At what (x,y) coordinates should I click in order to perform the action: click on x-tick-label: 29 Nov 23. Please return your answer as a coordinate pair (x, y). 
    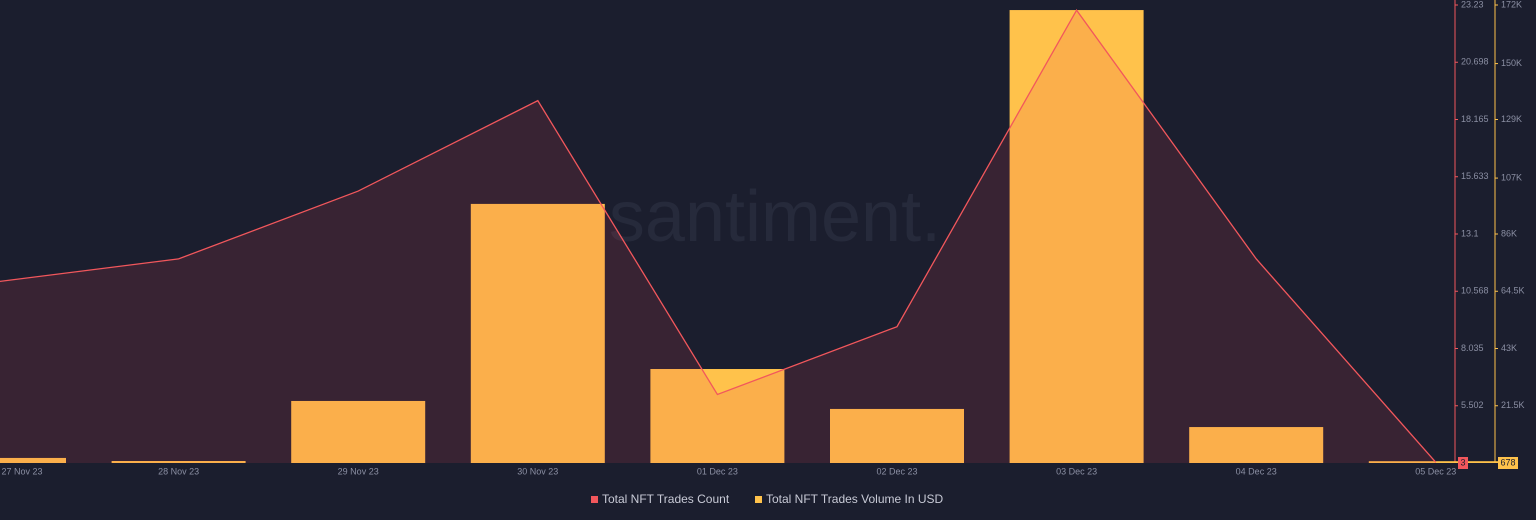
    Looking at the image, I should click on (358, 471).